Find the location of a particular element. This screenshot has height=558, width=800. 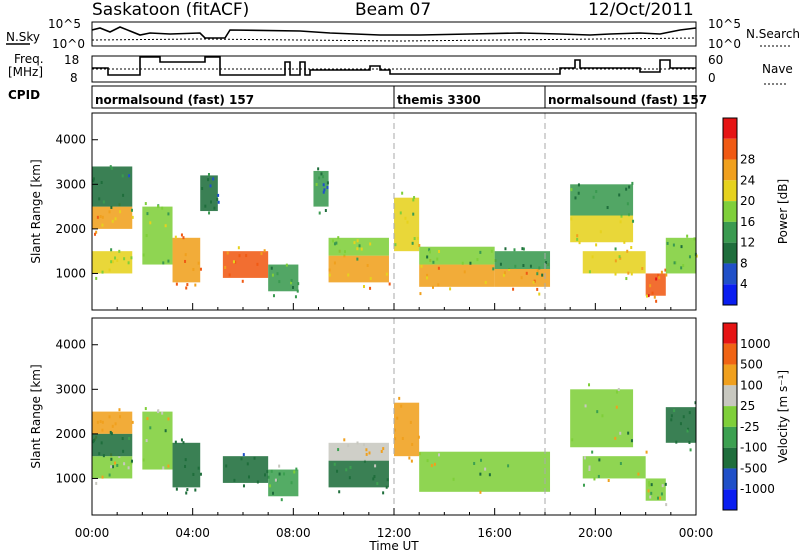

date-title: 12/Oct/2011 is located at coordinates (641, 10).